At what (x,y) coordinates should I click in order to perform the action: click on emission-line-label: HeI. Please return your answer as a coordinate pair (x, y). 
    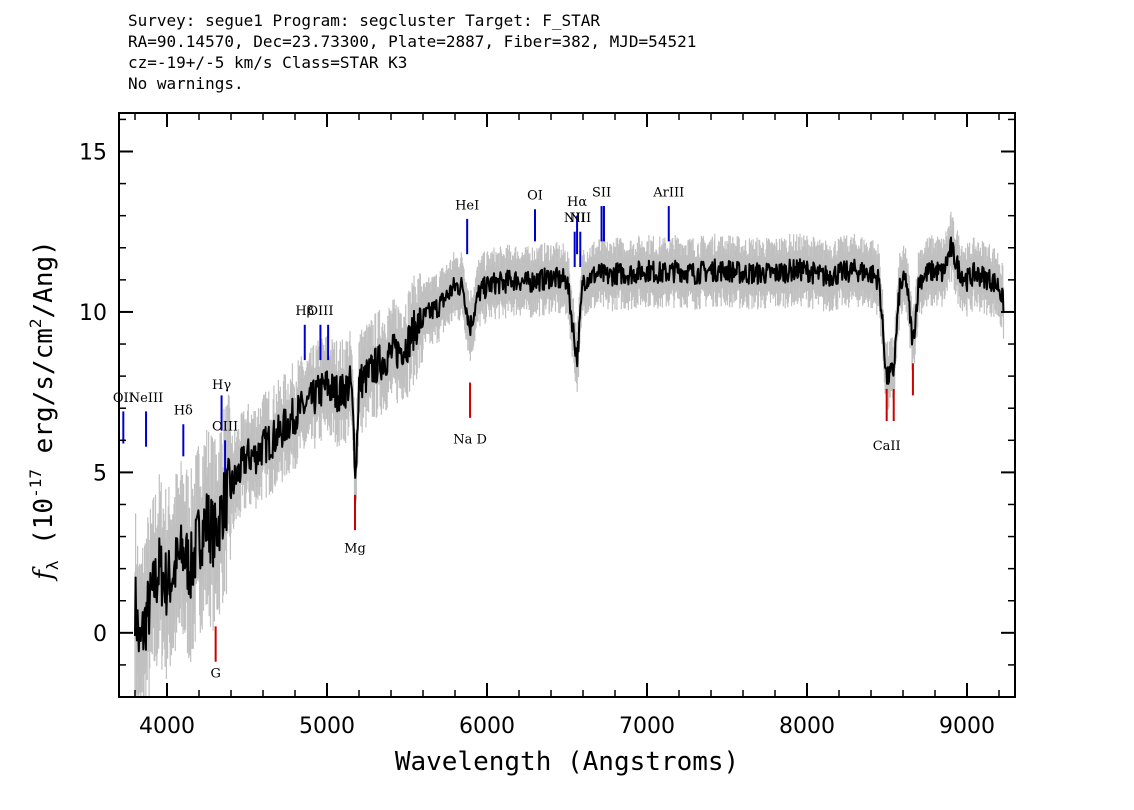
    Looking at the image, I should click on (467, 205).